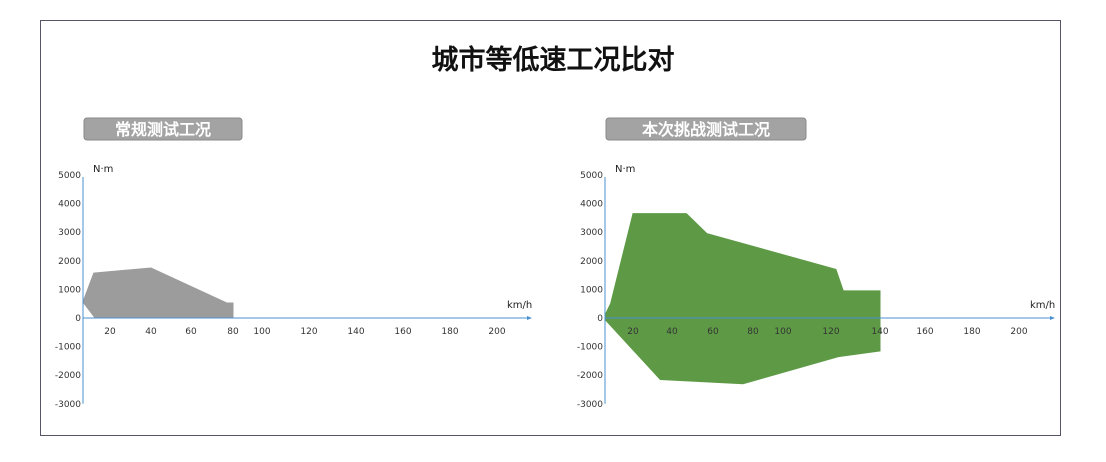 The height and width of the screenshot is (462, 1106). I want to click on chart-label: 常规测试工况, so click(163, 129).